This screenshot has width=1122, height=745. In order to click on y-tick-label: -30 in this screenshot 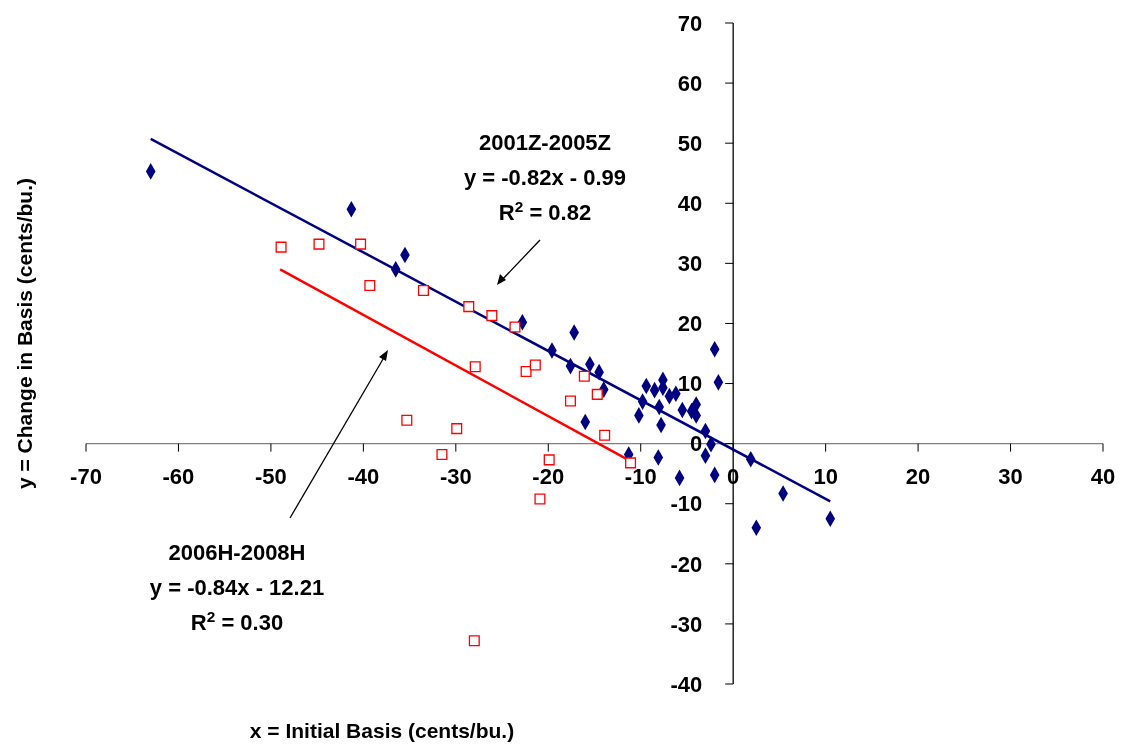, I will do `click(686, 624)`.